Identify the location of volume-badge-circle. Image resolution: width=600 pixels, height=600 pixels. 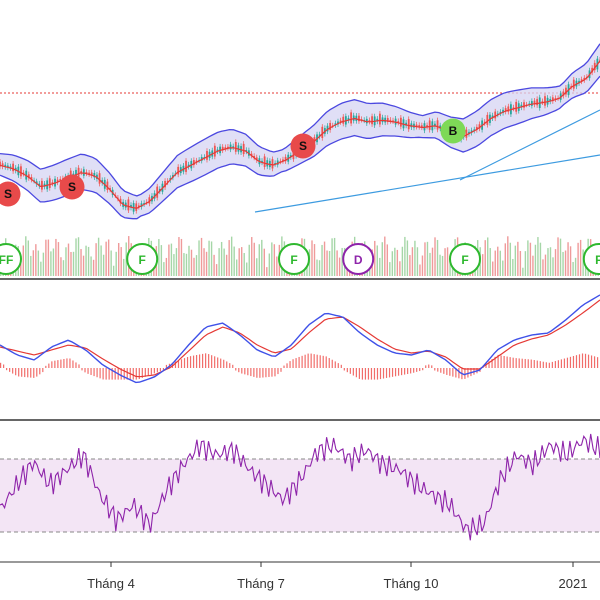
(142, 259).